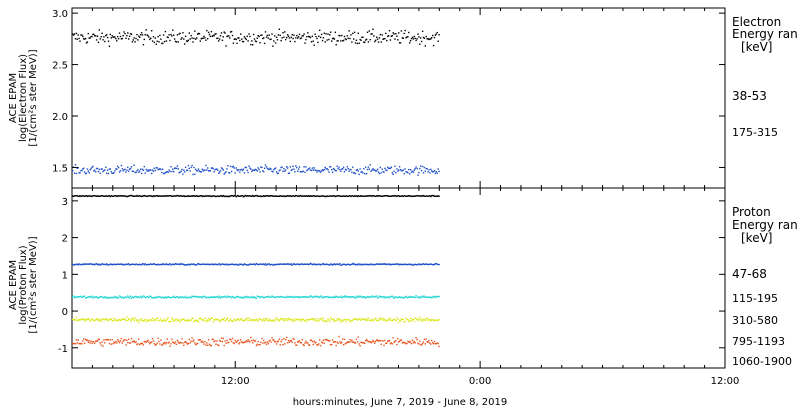  I want to click on electron-y-label-line-2: log(Electron Flux), so click(23, 98).